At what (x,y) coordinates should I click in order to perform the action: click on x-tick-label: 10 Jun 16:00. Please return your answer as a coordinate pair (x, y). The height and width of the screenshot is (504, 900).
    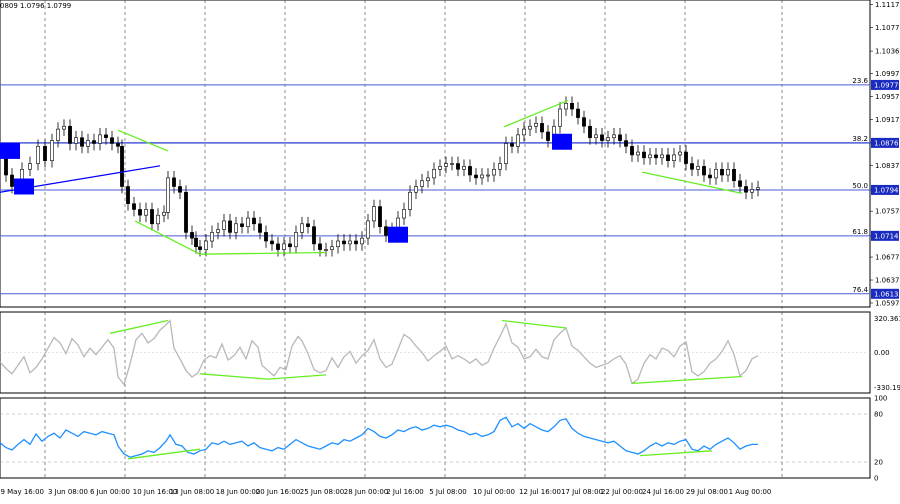
    Looking at the image, I should click on (155, 492).